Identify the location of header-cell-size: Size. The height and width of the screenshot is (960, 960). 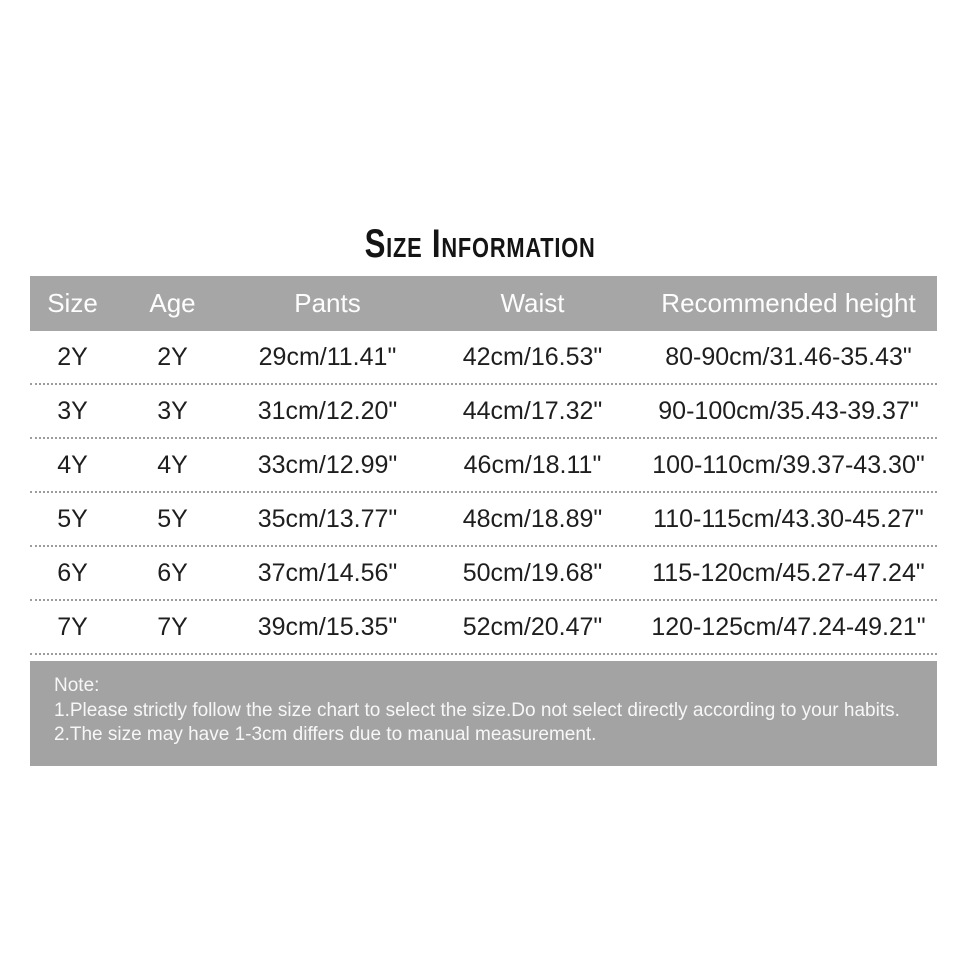
(72, 303).